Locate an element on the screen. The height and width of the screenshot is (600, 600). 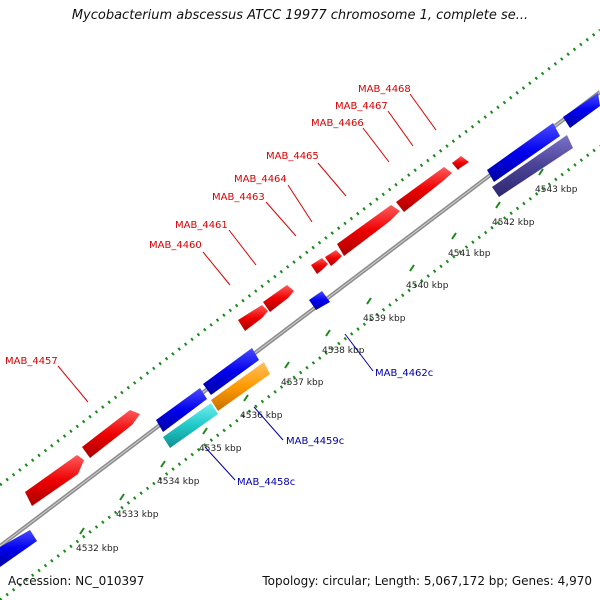
gene-label: MAB_4462c is located at coordinates (404, 373).